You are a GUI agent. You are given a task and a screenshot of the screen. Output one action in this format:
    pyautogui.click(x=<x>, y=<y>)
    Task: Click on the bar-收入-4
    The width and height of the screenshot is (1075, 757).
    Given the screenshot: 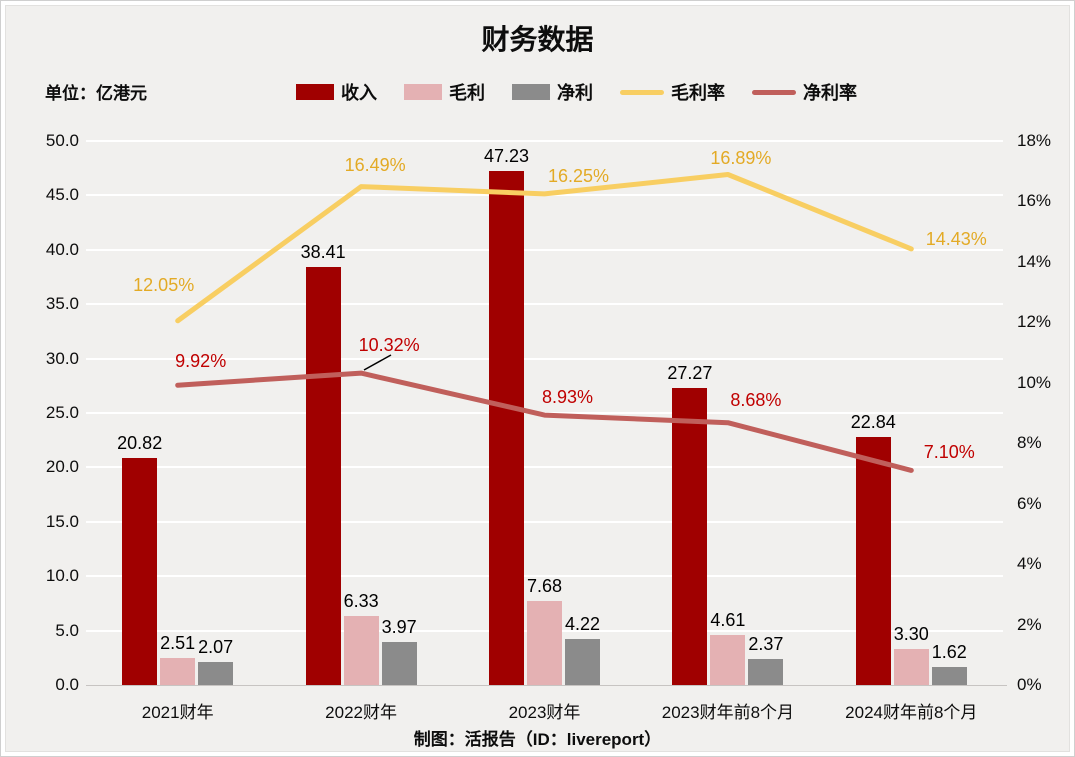 What is the action you would take?
    pyautogui.click(x=690, y=536)
    